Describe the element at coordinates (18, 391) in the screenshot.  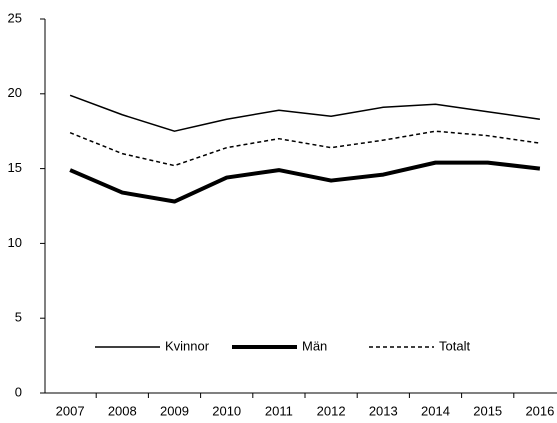
I see `y-tick-label: 0` at that location.